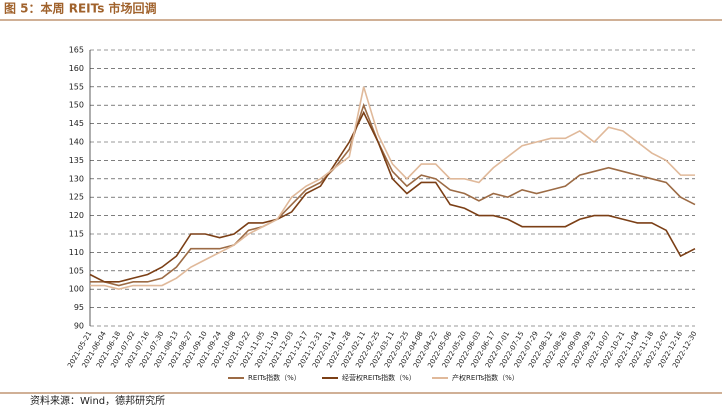  I want to click on y-tick-label: 125, so click(76, 197).